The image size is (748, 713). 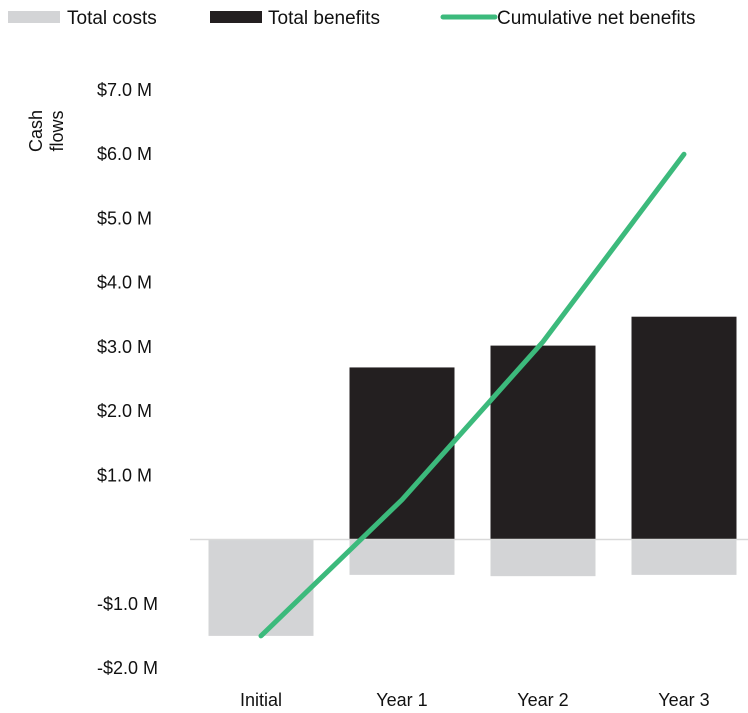 I want to click on legend-label-2: Cumulative net benefits, so click(x=596, y=18).